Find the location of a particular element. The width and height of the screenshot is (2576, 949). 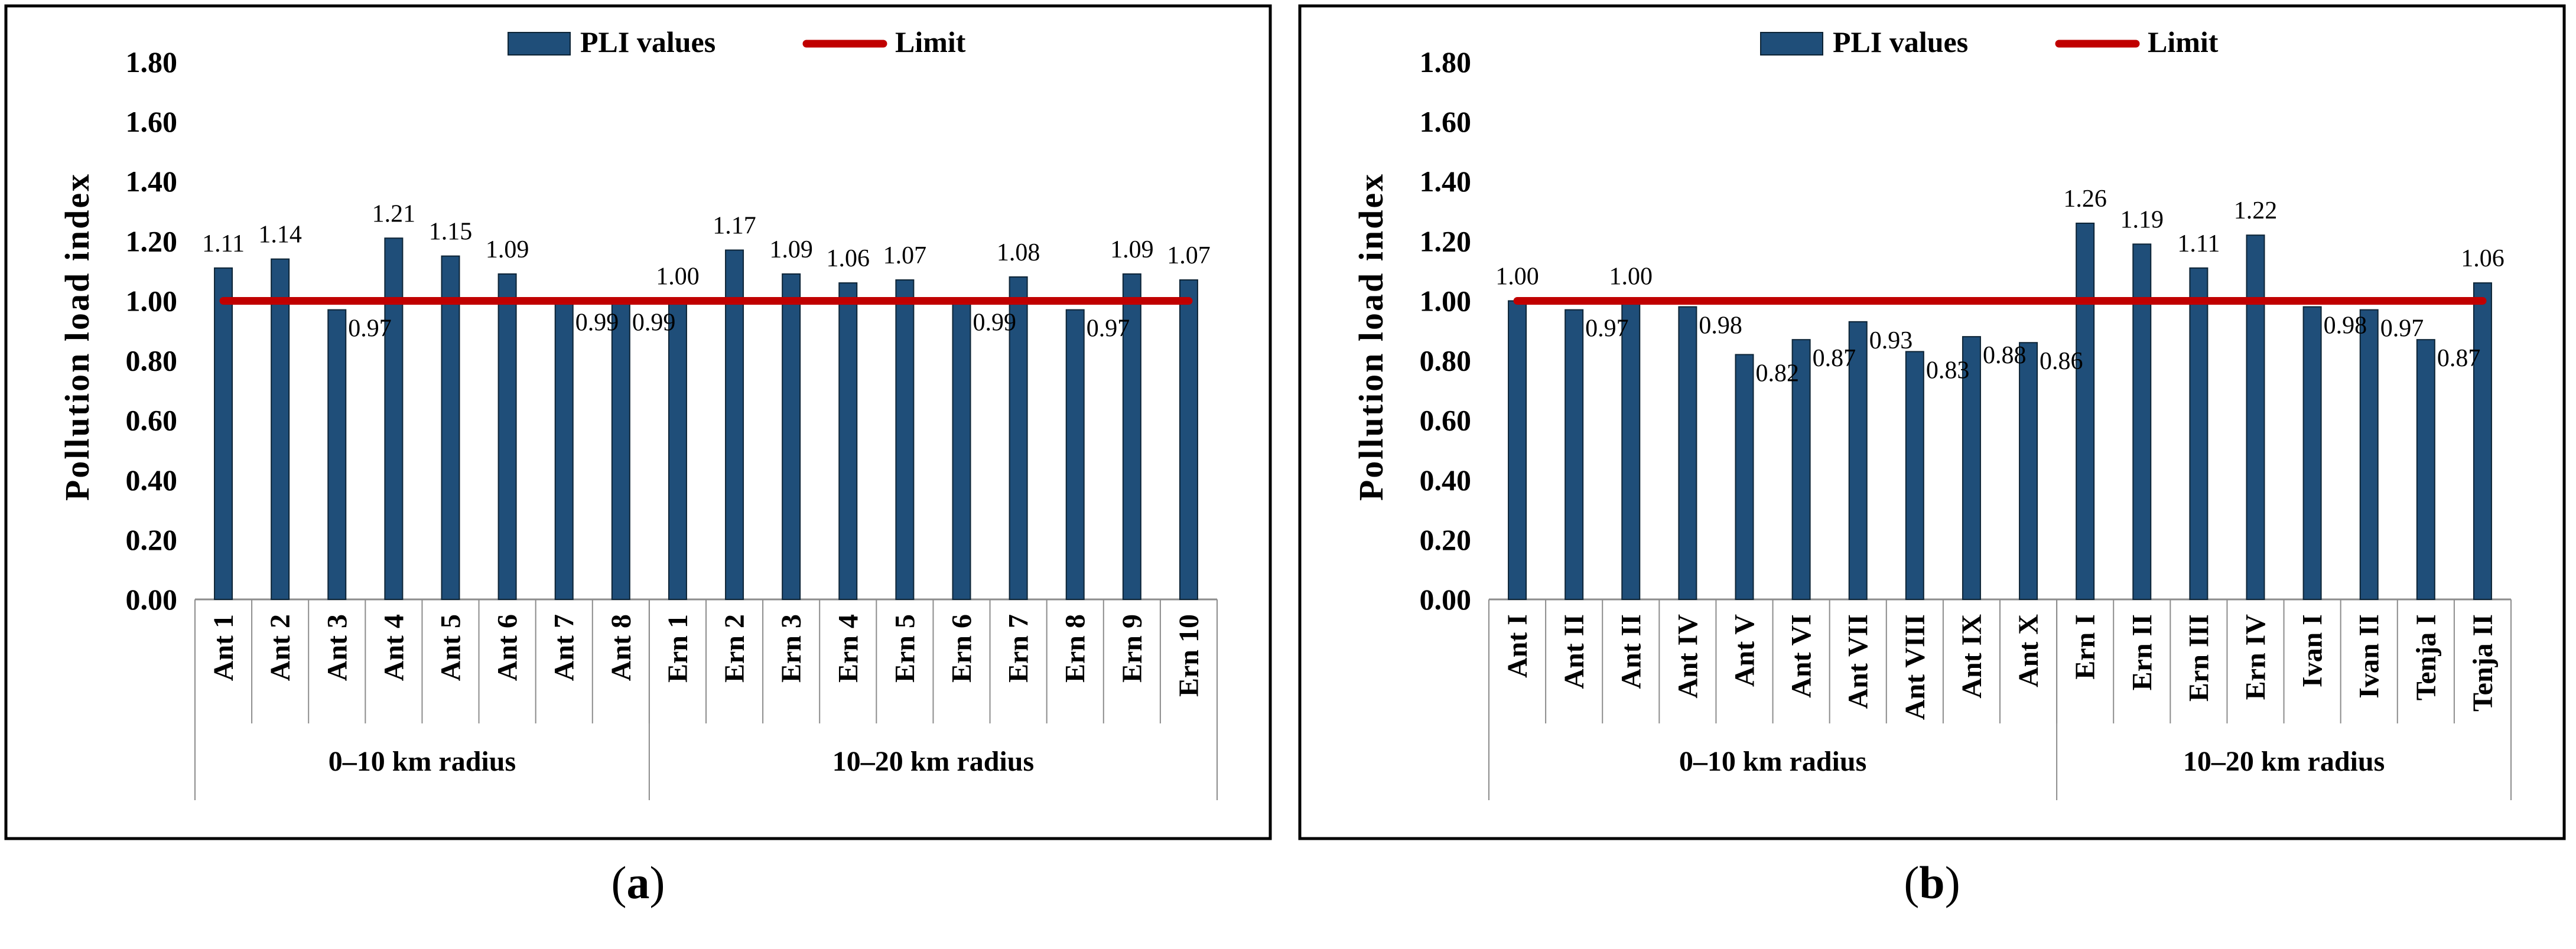

x-category-label: Ern 8 is located at coordinates (1075, 648).